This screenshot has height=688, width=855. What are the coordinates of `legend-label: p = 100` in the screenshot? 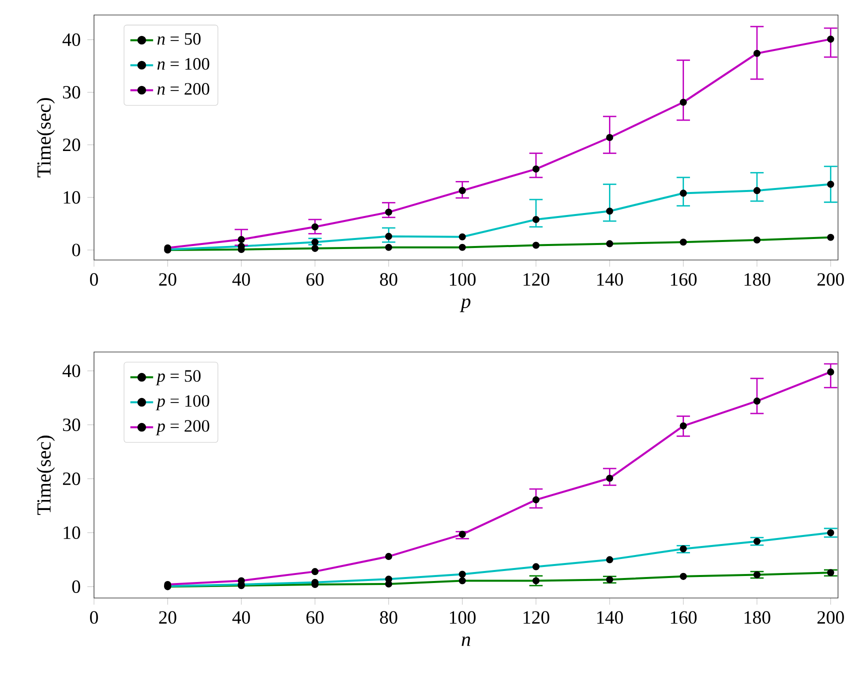 It's located at (183, 402).